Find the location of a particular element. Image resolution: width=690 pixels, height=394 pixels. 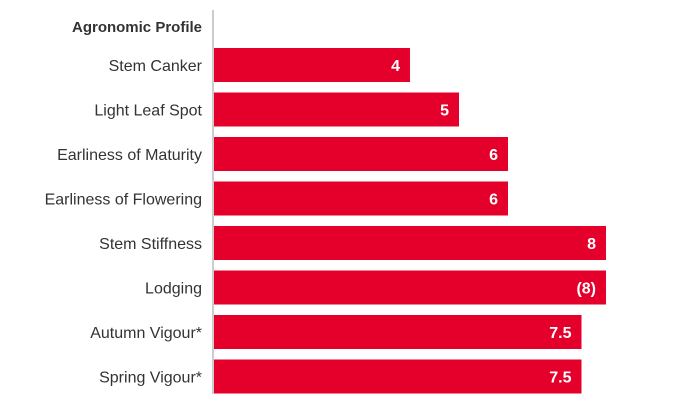

bar-value-label: 4 is located at coordinates (395, 66).